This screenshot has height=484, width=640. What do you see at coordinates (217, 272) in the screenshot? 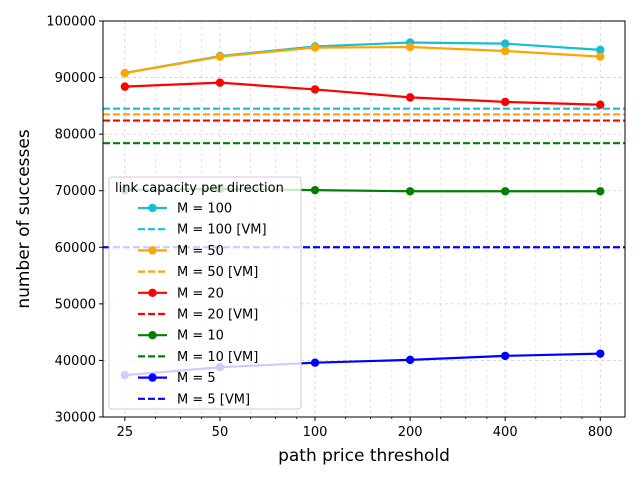
I see `legend-label-m-50-vm: M = 50 [VM]` at bounding box center [217, 272].